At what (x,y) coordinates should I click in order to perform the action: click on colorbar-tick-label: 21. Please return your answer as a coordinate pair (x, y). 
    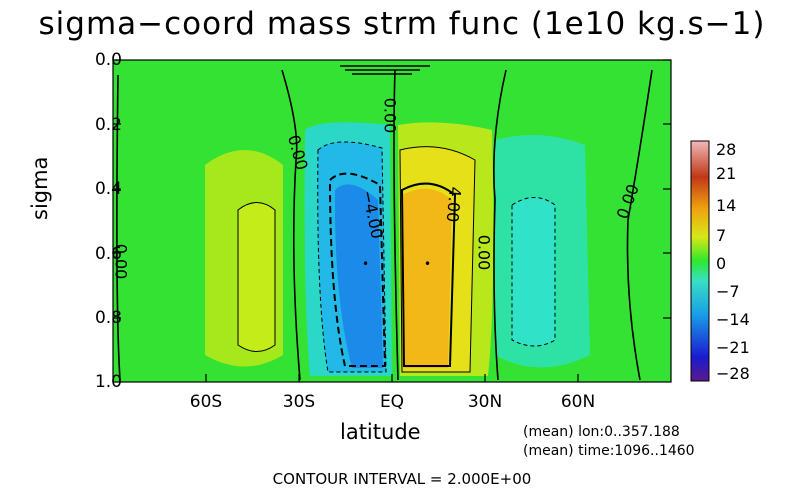
    Looking at the image, I should click on (726, 173).